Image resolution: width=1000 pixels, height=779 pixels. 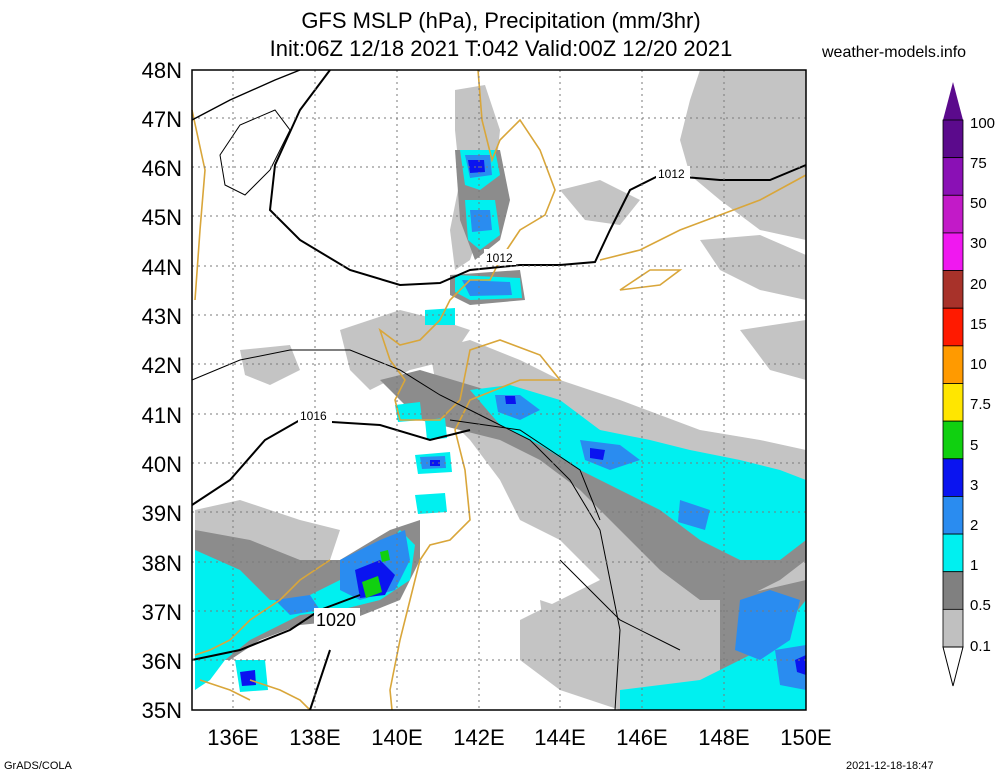 What do you see at coordinates (559, 737) in the screenshot?
I see `lon-label: 144E` at bounding box center [559, 737].